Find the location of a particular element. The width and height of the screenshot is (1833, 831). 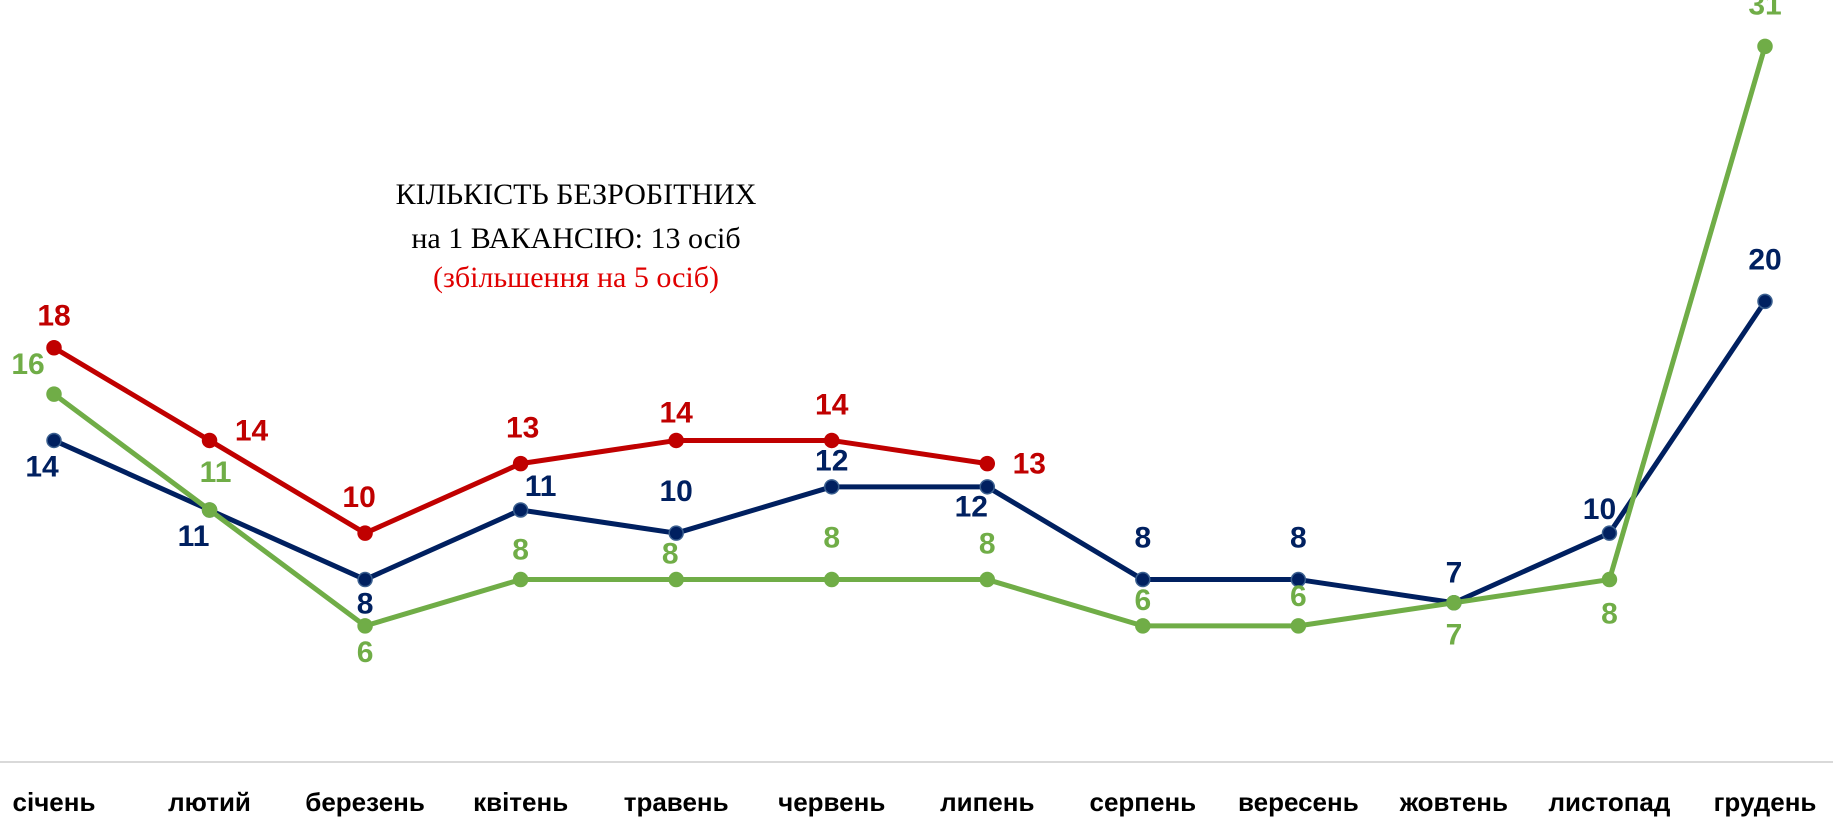

data-label: 16 is located at coordinates (27, 364).